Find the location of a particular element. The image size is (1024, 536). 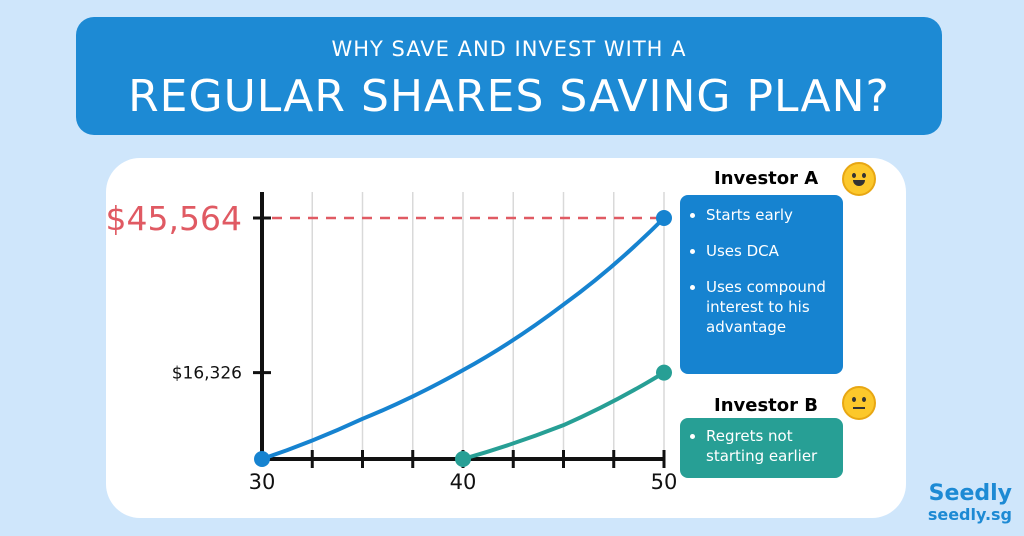

investor-b-box: Regrets not starting earlier is located at coordinates (761, 448).